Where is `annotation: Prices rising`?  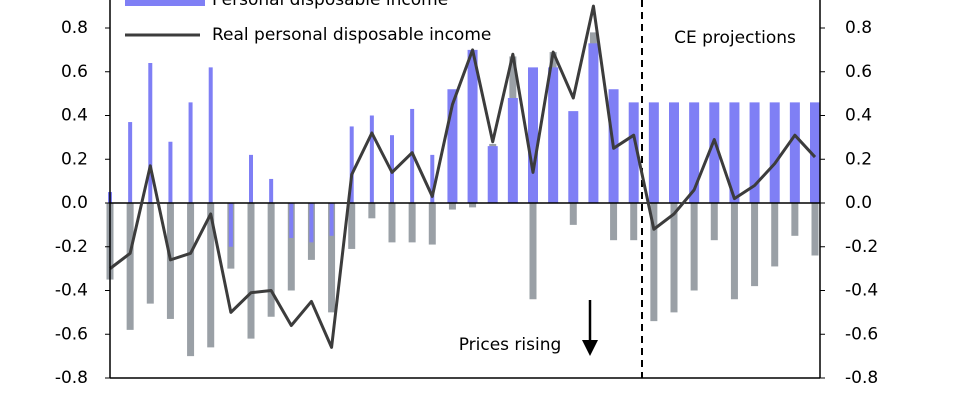 annotation: Prices rising is located at coordinates (510, 345).